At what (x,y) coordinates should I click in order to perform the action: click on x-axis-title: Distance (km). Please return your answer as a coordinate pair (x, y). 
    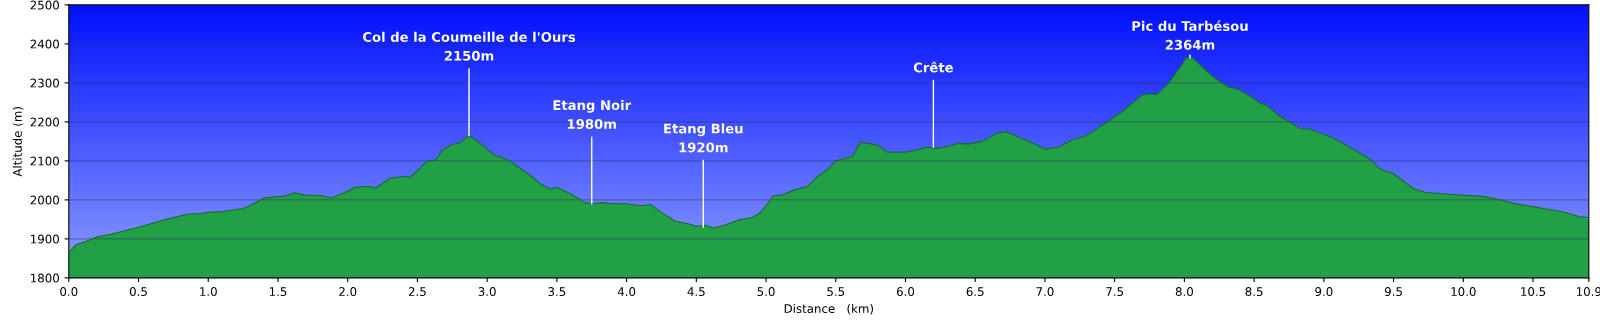
    Looking at the image, I should click on (828, 309).